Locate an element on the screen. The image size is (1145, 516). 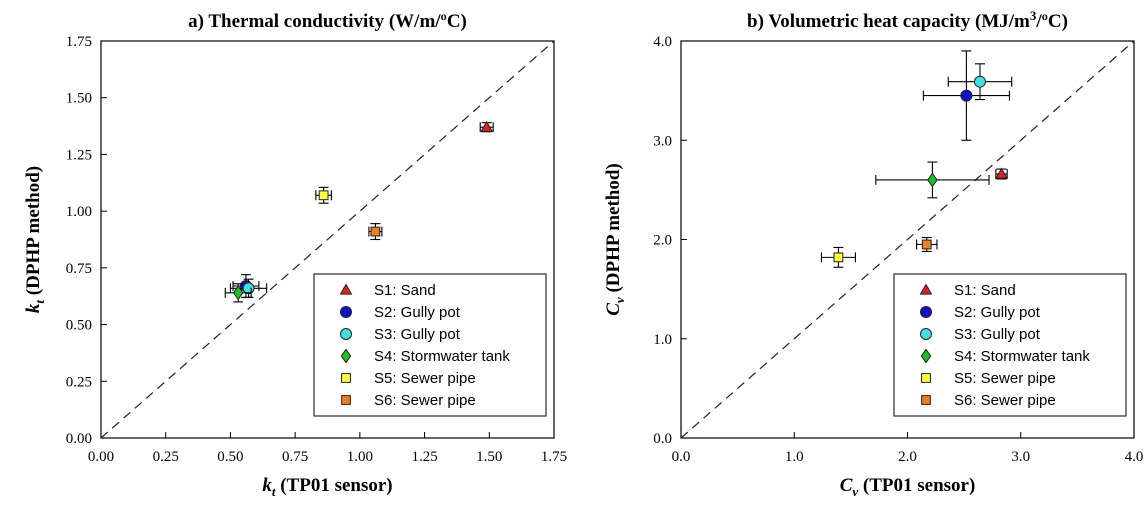
y-tick-label: 1.50 is located at coordinates (79, 99).